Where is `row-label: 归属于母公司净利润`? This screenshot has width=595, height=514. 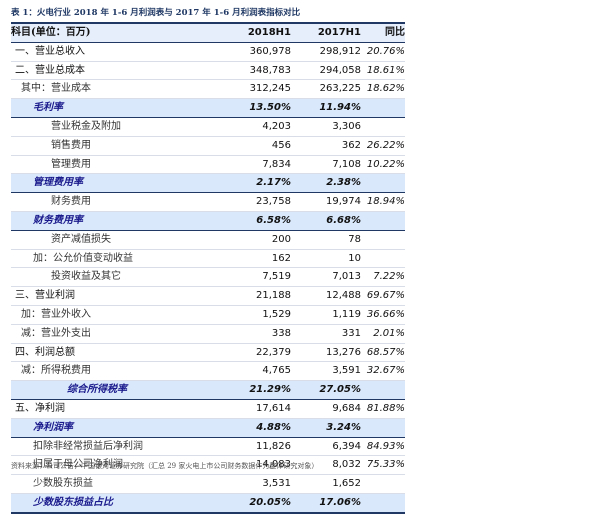
row-label: 归属于母公司净利润 is located at coordinates (103, 465).